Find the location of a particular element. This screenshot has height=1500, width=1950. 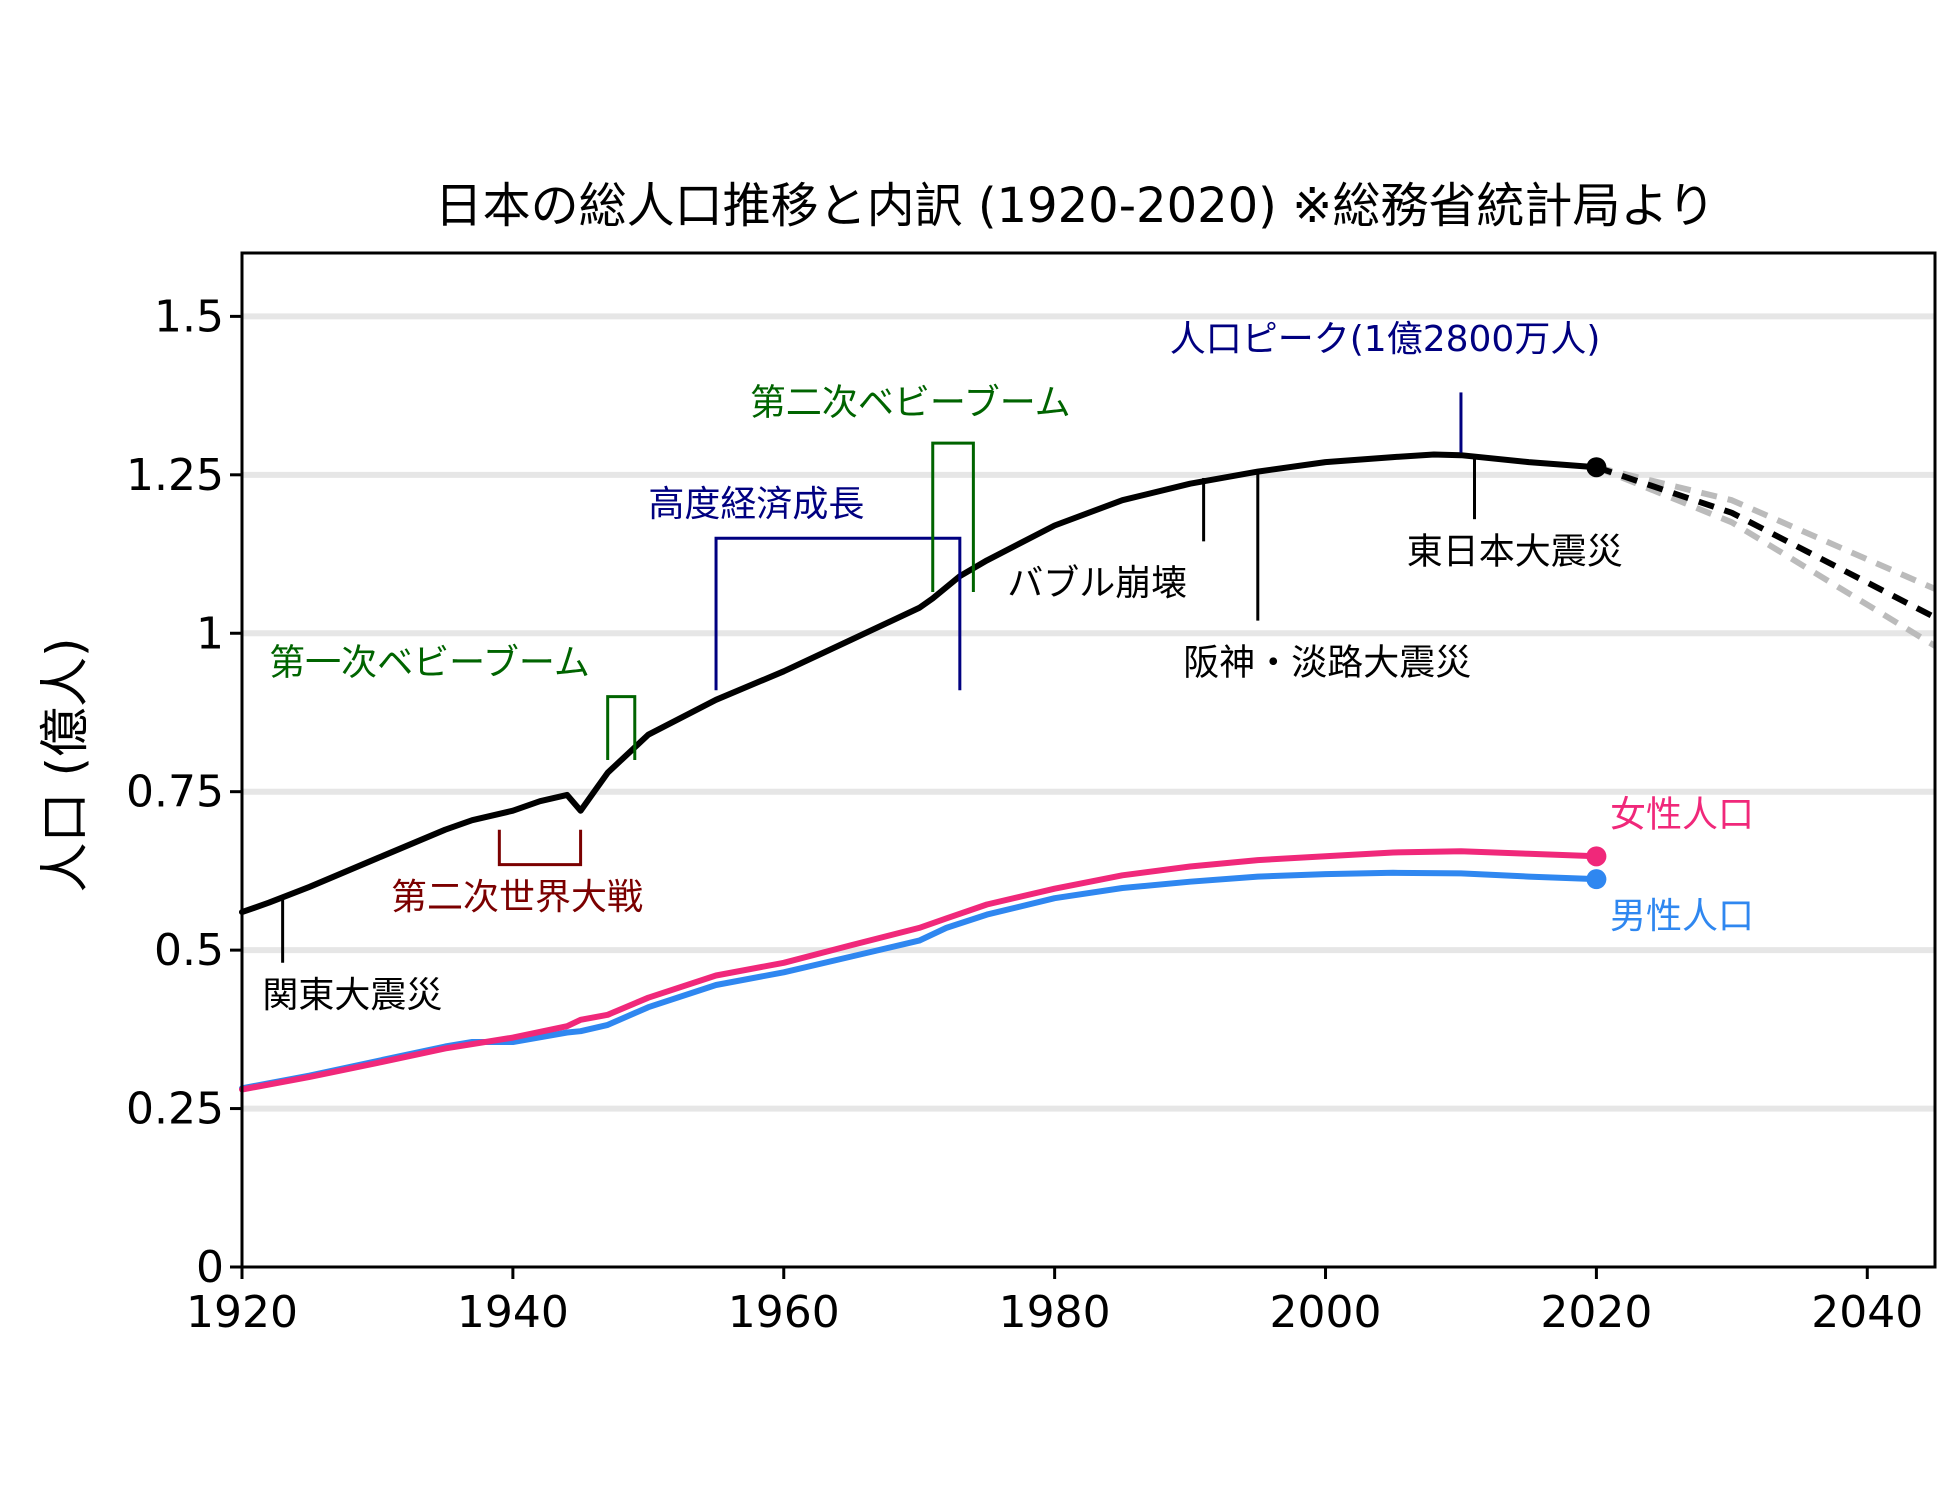

annotation: 第一次ベビーブーム is located at coordinates (453, 701).